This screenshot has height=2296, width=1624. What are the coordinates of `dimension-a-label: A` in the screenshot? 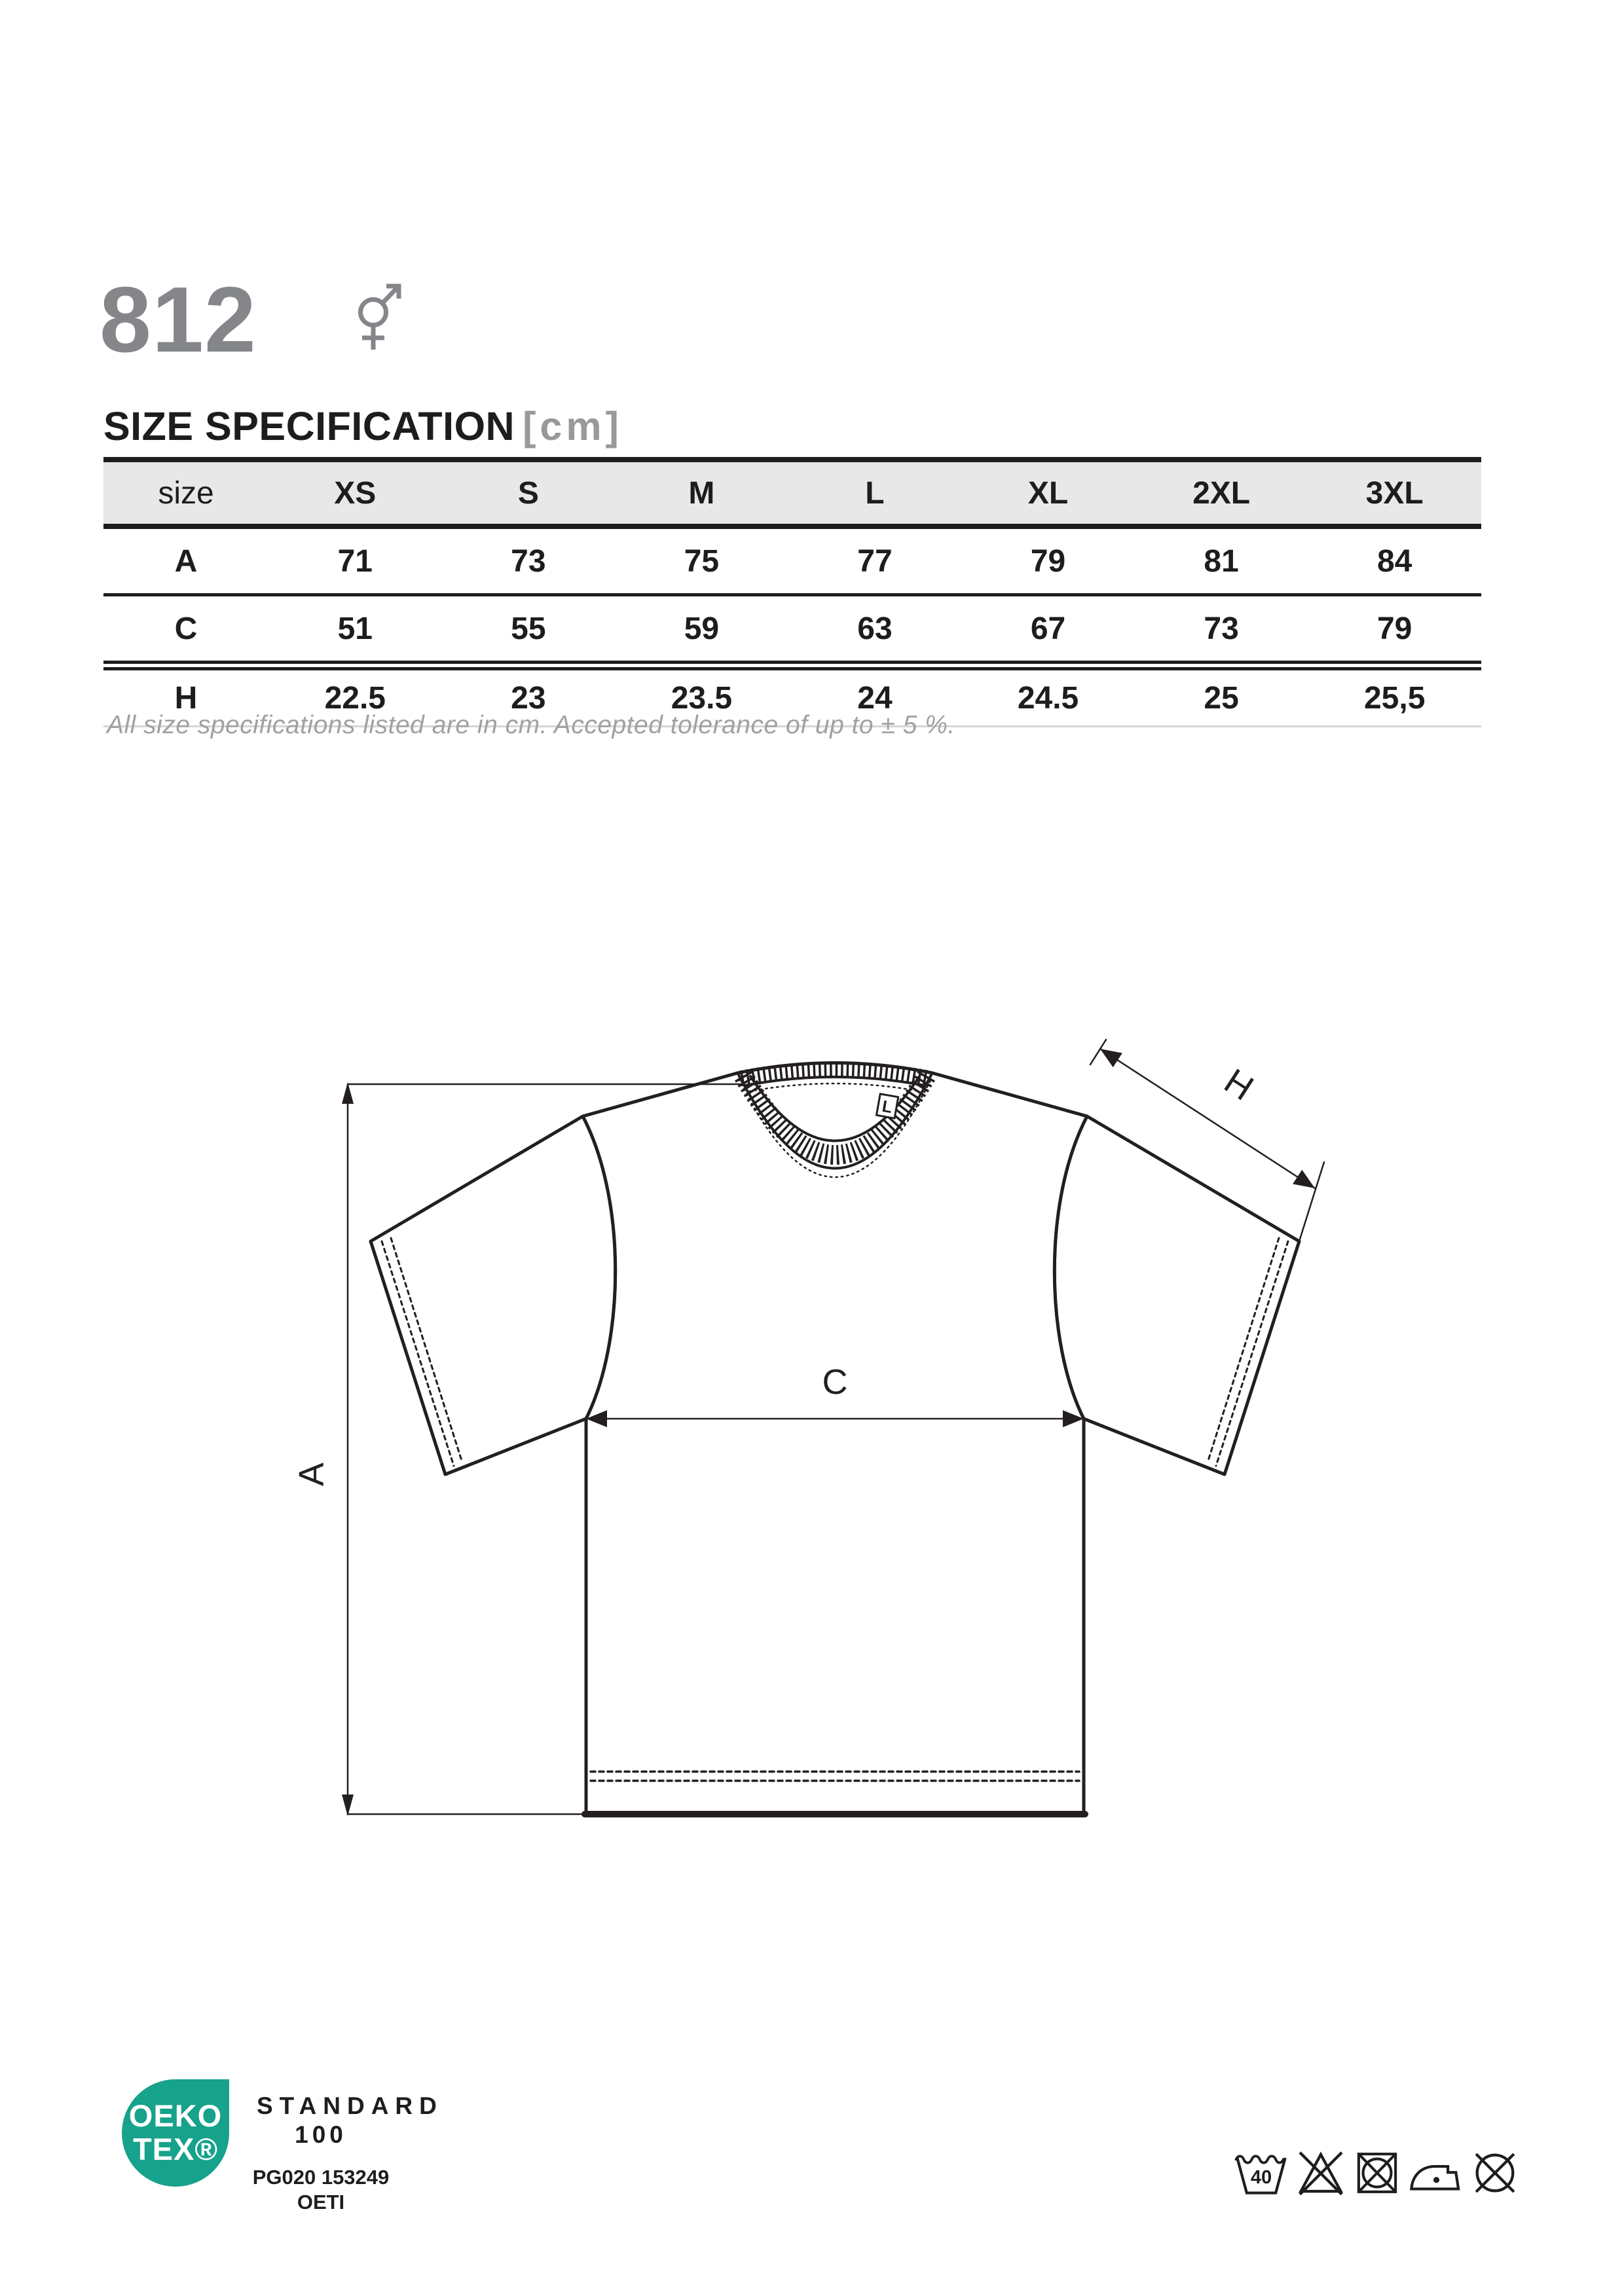 It's located at (311, 1474).